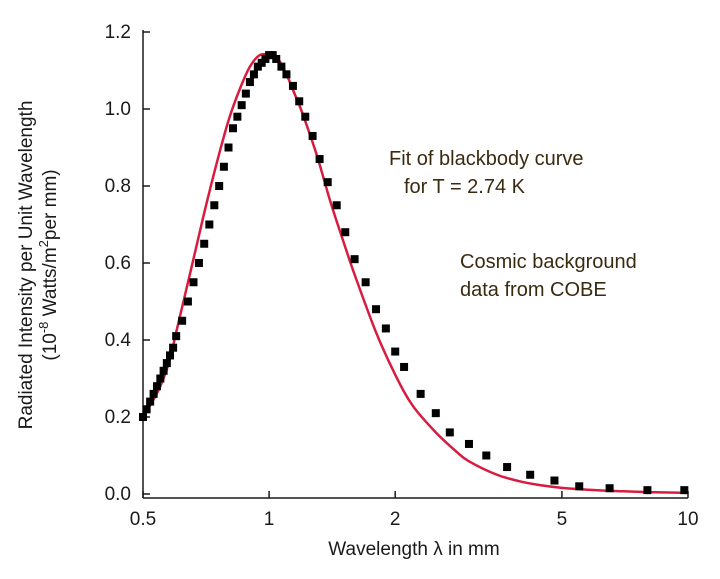 The image size is (720, 579). I want to click on y-tick-label: 0.6, so click(118, 263).